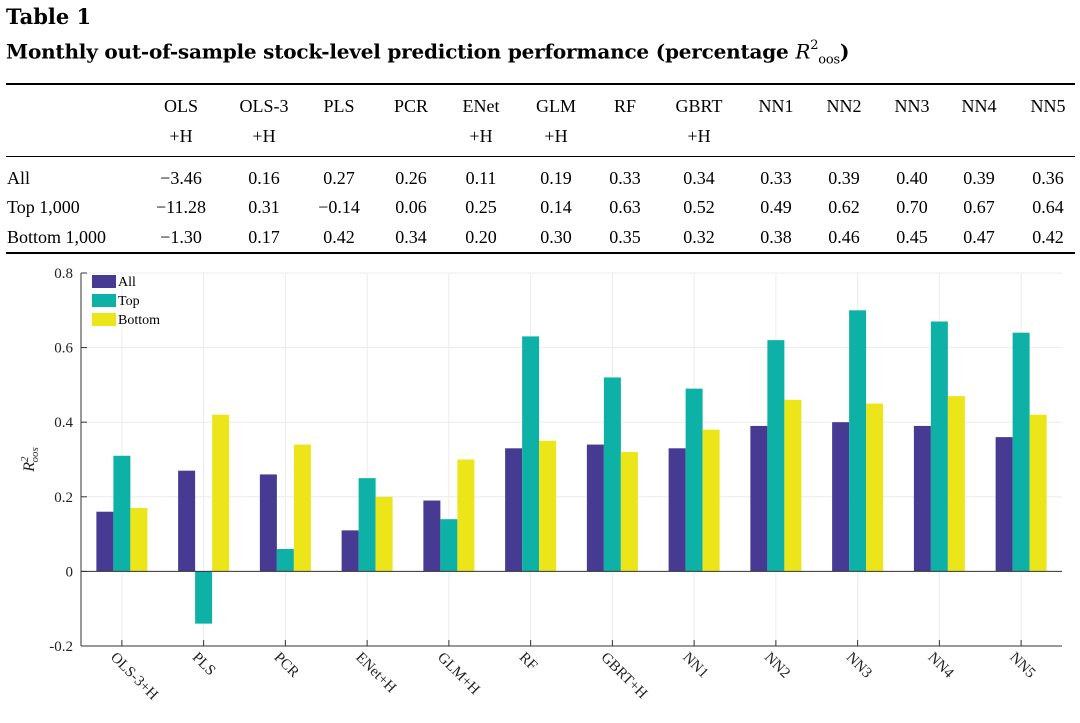 The width and height of the screenshot is (1080, 723). I want to click on legend-label-bottom: Bottom, so click(139, 320).